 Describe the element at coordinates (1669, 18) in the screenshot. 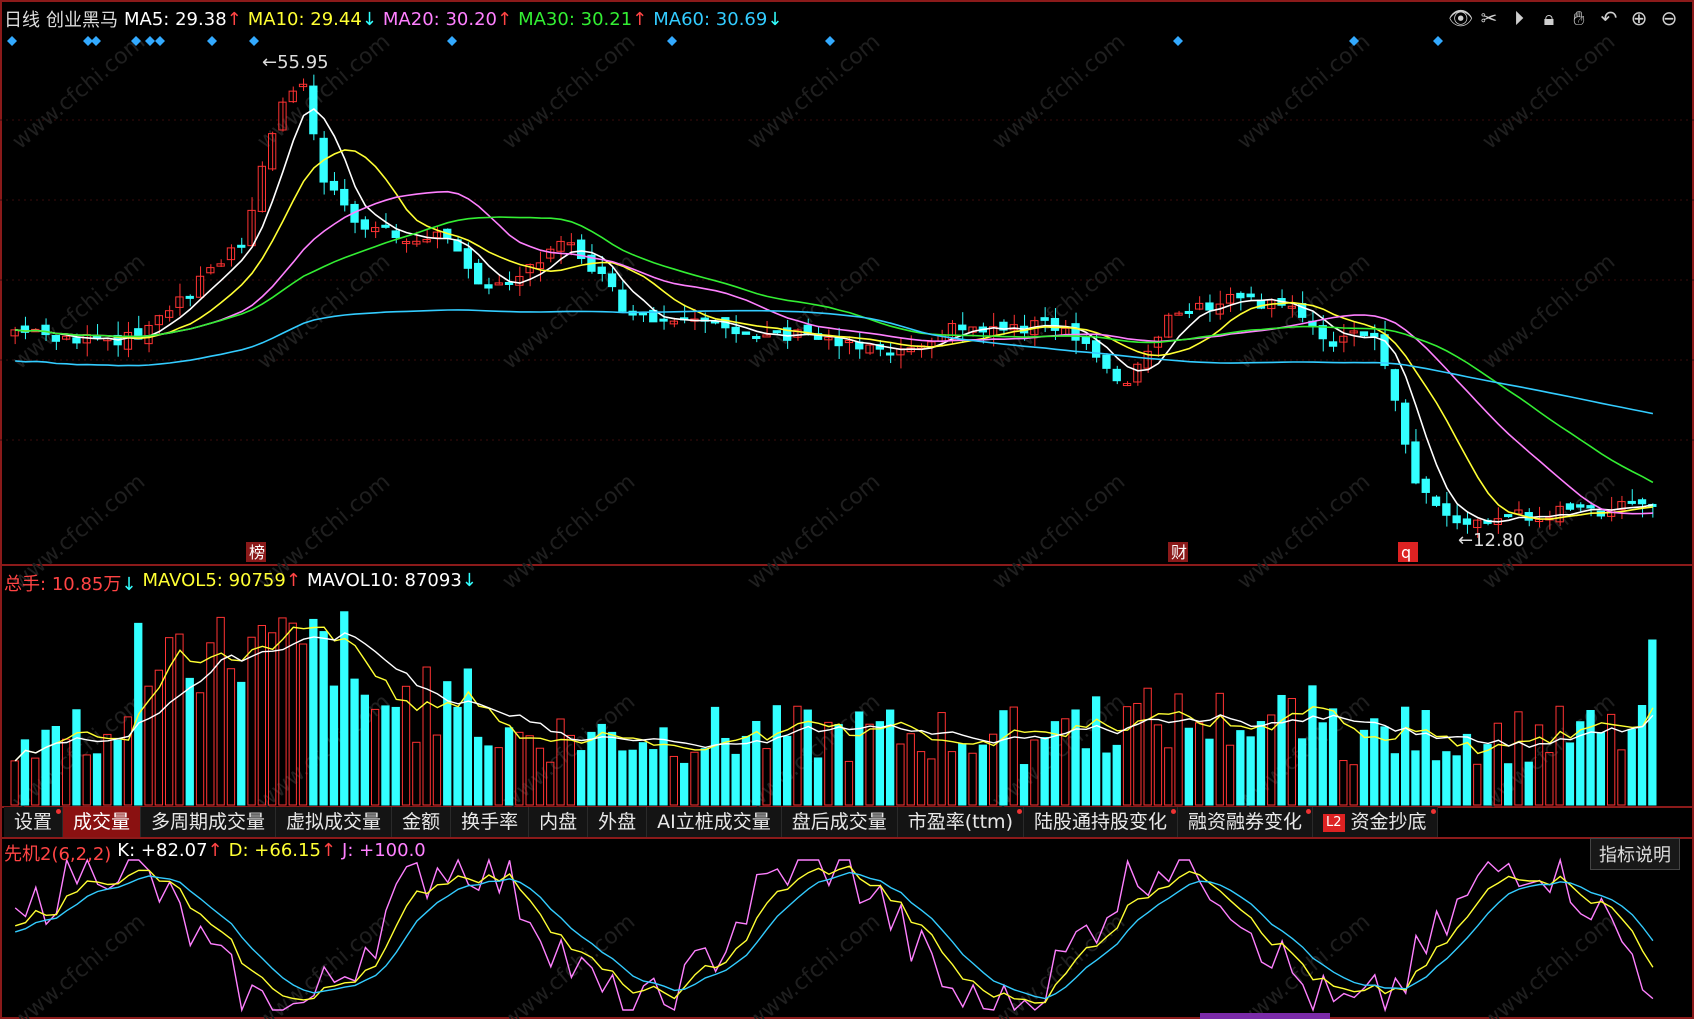

I see `zoom-out-icon: ⊖` at that location.